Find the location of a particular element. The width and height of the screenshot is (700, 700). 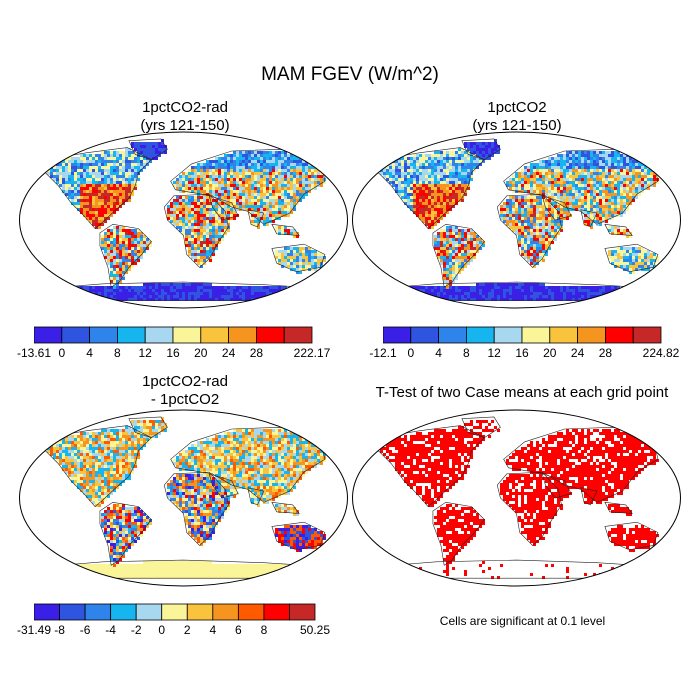

coastline-india is located at coordinates (256, 218).